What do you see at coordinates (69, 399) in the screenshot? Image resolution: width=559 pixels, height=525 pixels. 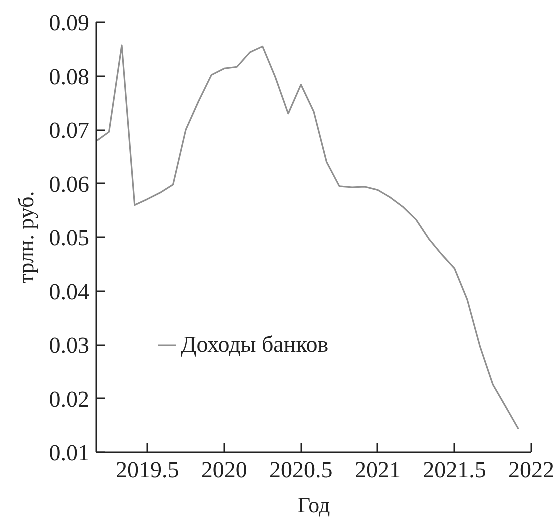 I see `y-tick-label: 0.02` at bounding box center [69, 399].